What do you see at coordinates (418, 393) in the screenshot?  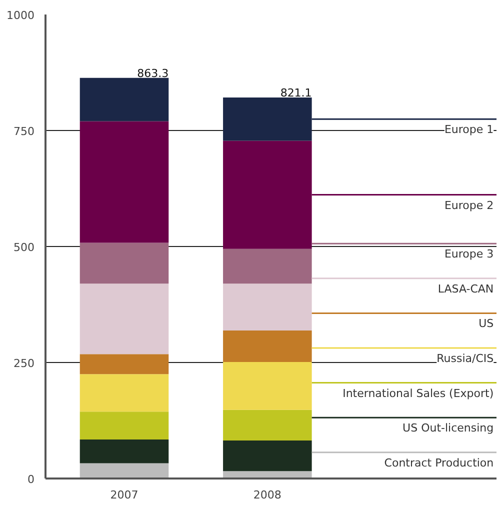 I see `text: International Sales (Export)` at bounding box center [418, 393].